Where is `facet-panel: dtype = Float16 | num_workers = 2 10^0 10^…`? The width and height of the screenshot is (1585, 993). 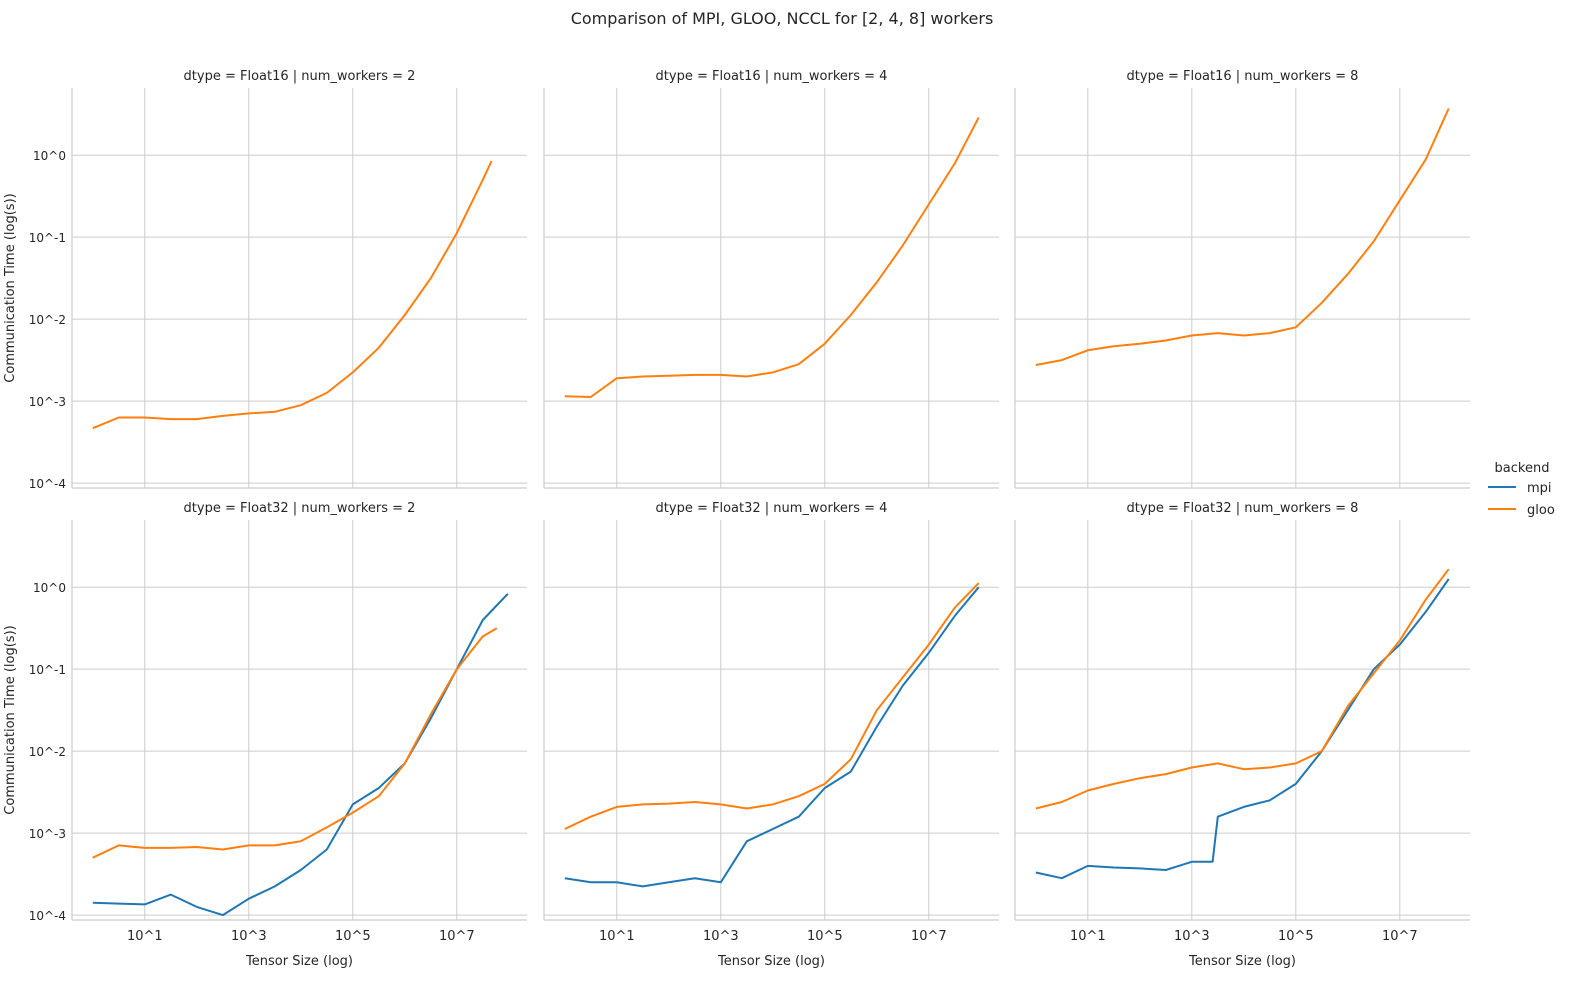
facet-panel: dtype = Float16 | num_workers = 2 10^0 10^… is located at coordinates (265, 280).